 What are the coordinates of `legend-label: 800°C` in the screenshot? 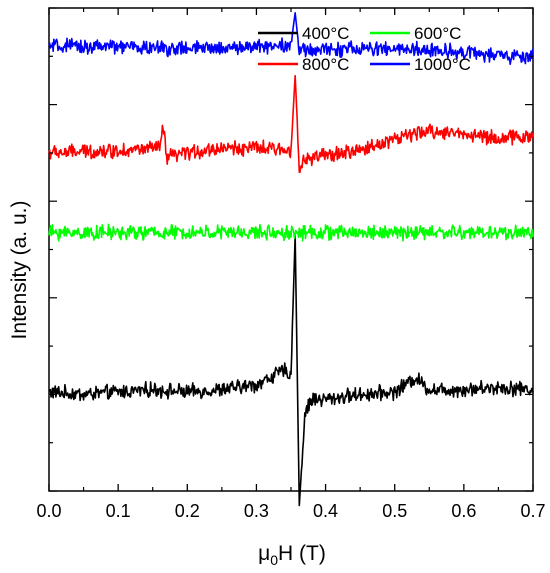 It's located at (325, 64).